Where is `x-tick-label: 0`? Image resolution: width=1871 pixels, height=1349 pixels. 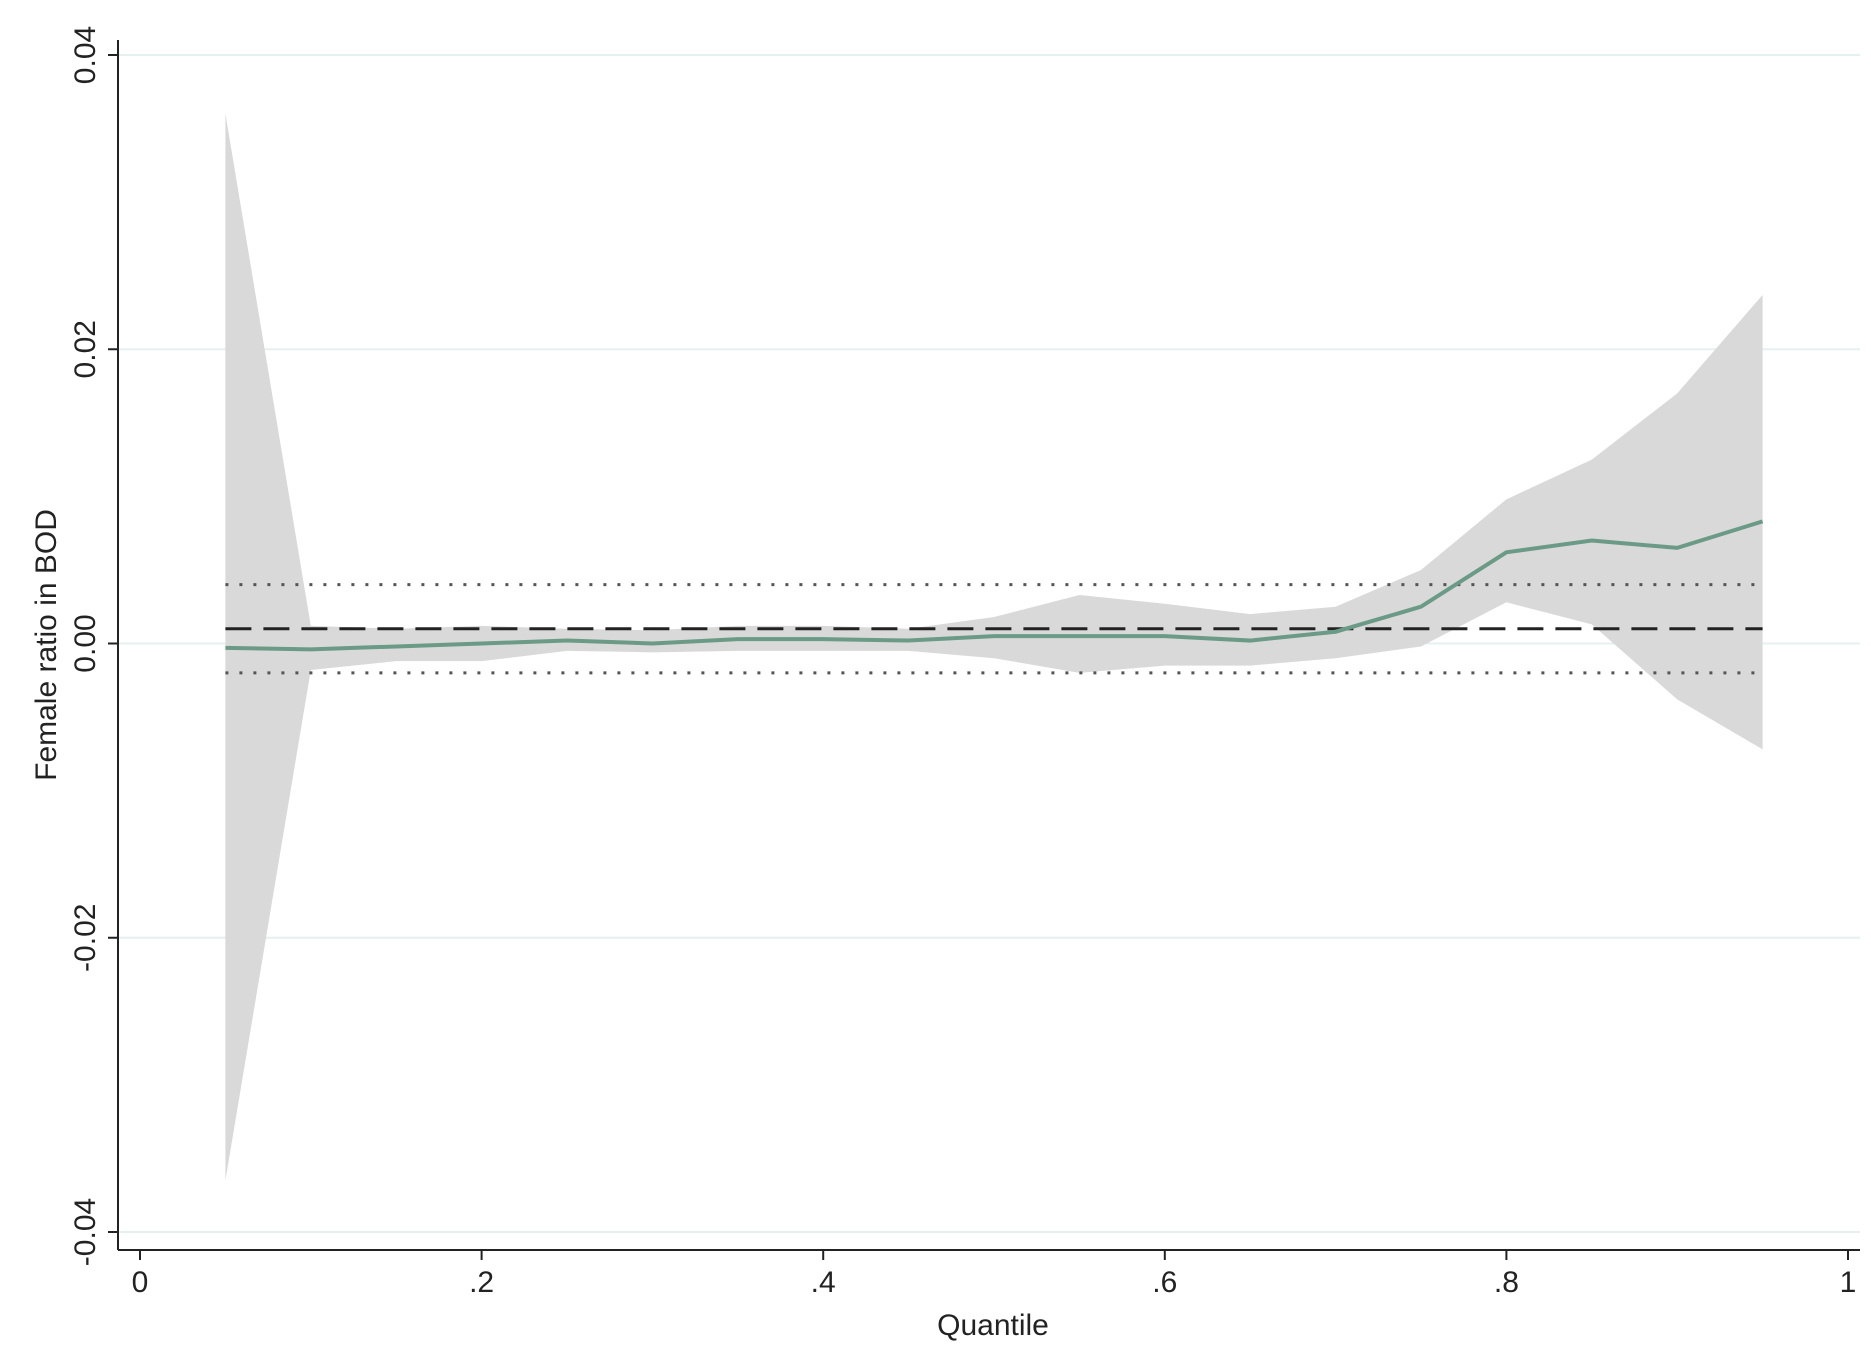
x-tick-label: 0 is located at coordinates (140, 1282).